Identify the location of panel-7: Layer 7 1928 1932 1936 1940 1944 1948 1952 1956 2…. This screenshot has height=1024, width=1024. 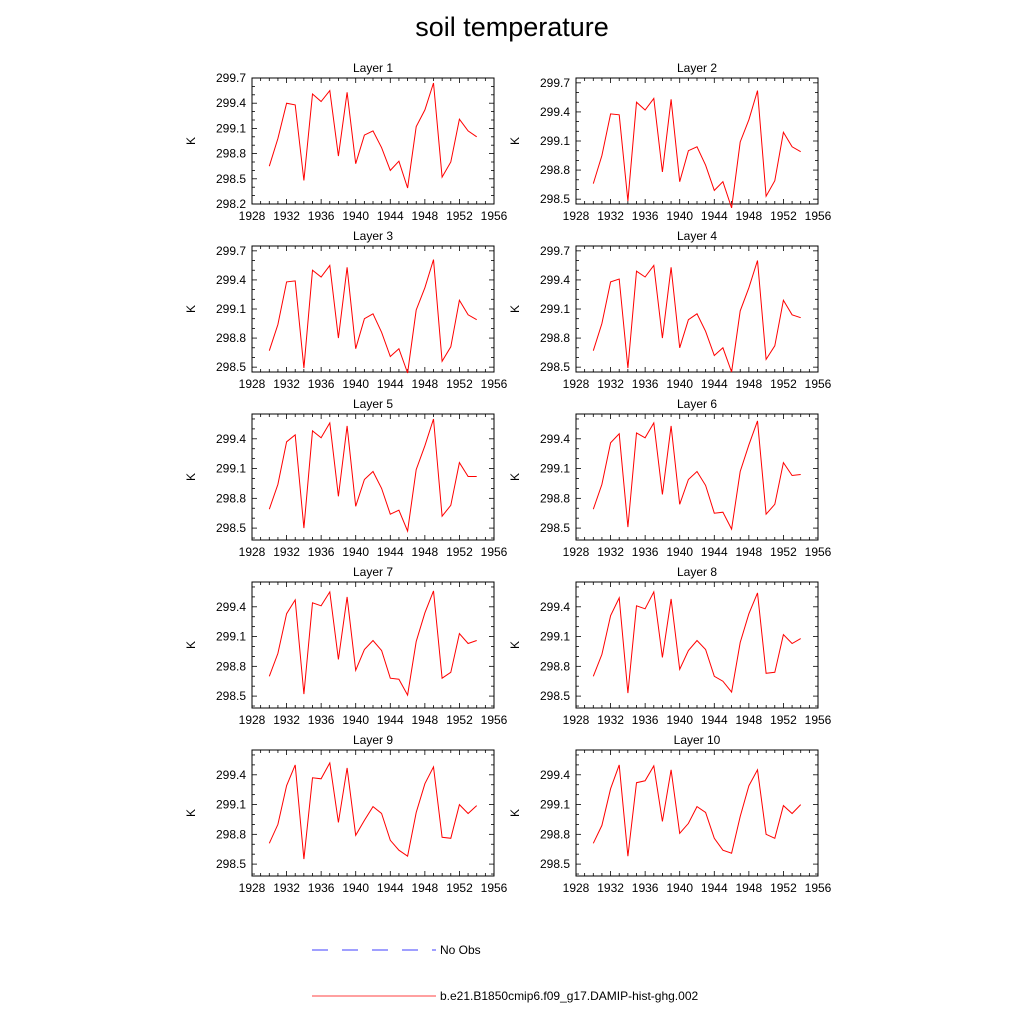
(346, 646).